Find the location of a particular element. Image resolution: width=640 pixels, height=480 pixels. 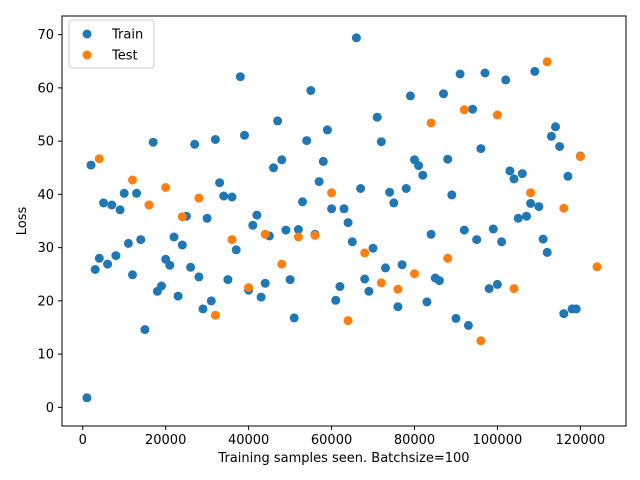

y-tick-label: 0 is located at coordinates (50, 408).